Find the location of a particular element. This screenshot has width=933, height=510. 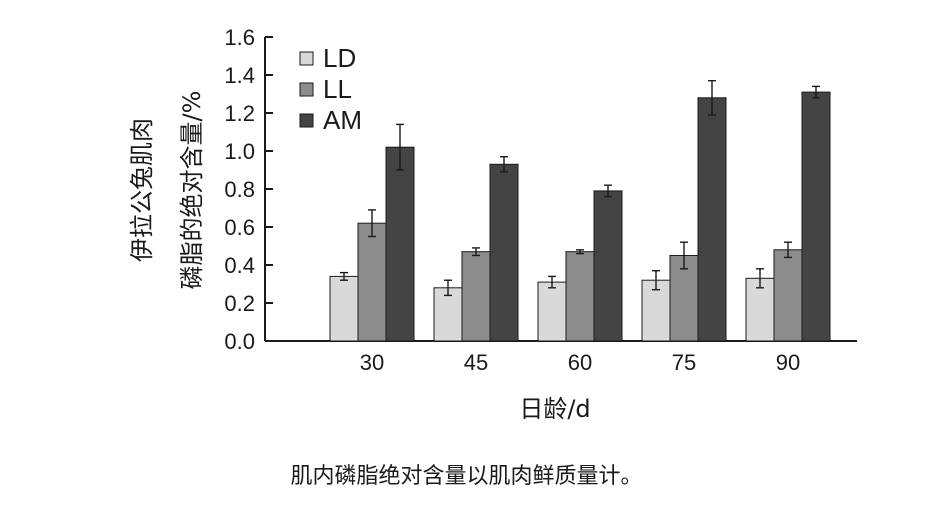

y-tick-label: 1.4 is located at coordinates (239, 75).